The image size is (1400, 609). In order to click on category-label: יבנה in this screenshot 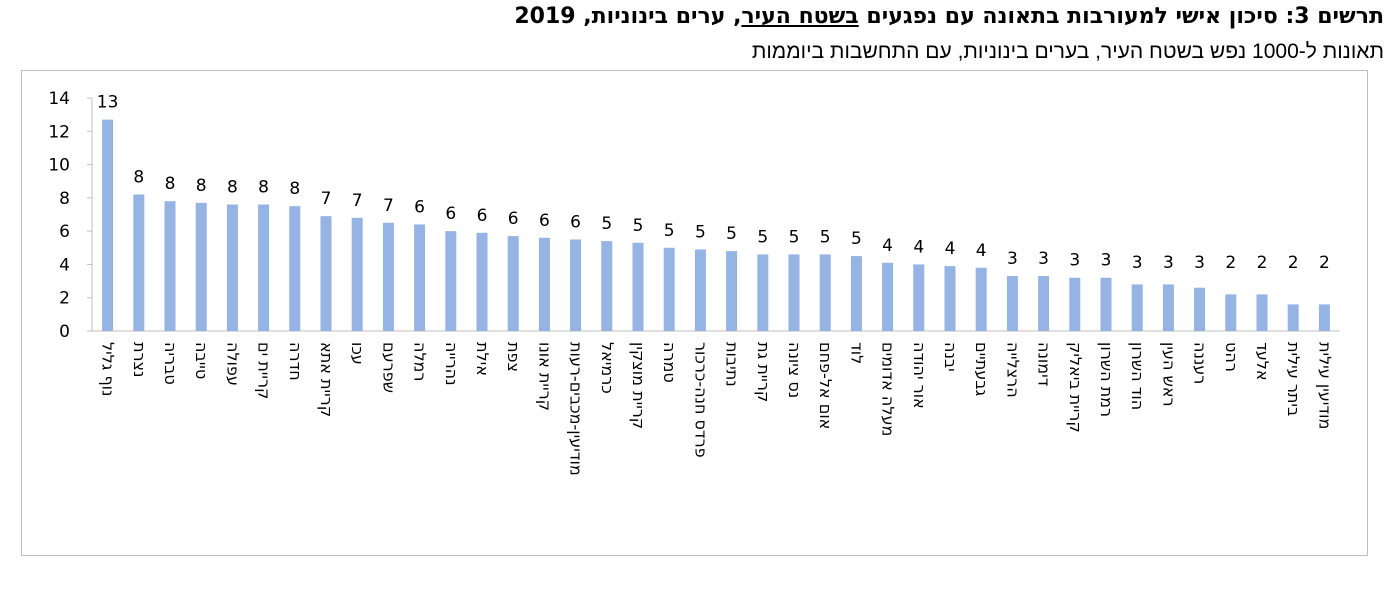, I will do `click(950, 357)`.